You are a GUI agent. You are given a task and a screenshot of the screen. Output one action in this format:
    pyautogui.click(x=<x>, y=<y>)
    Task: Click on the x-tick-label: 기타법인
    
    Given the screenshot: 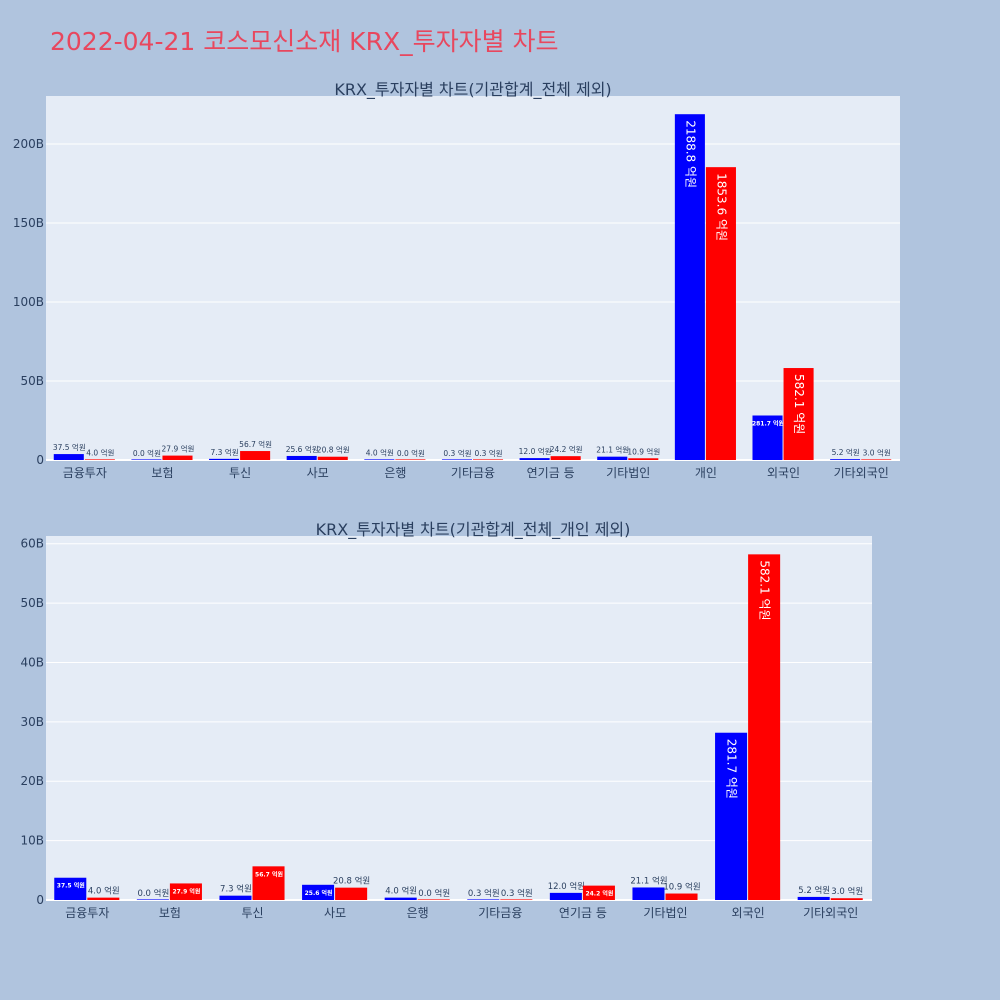 What is the action you would take?
    pyautogui.click(x=628, y=473)
    